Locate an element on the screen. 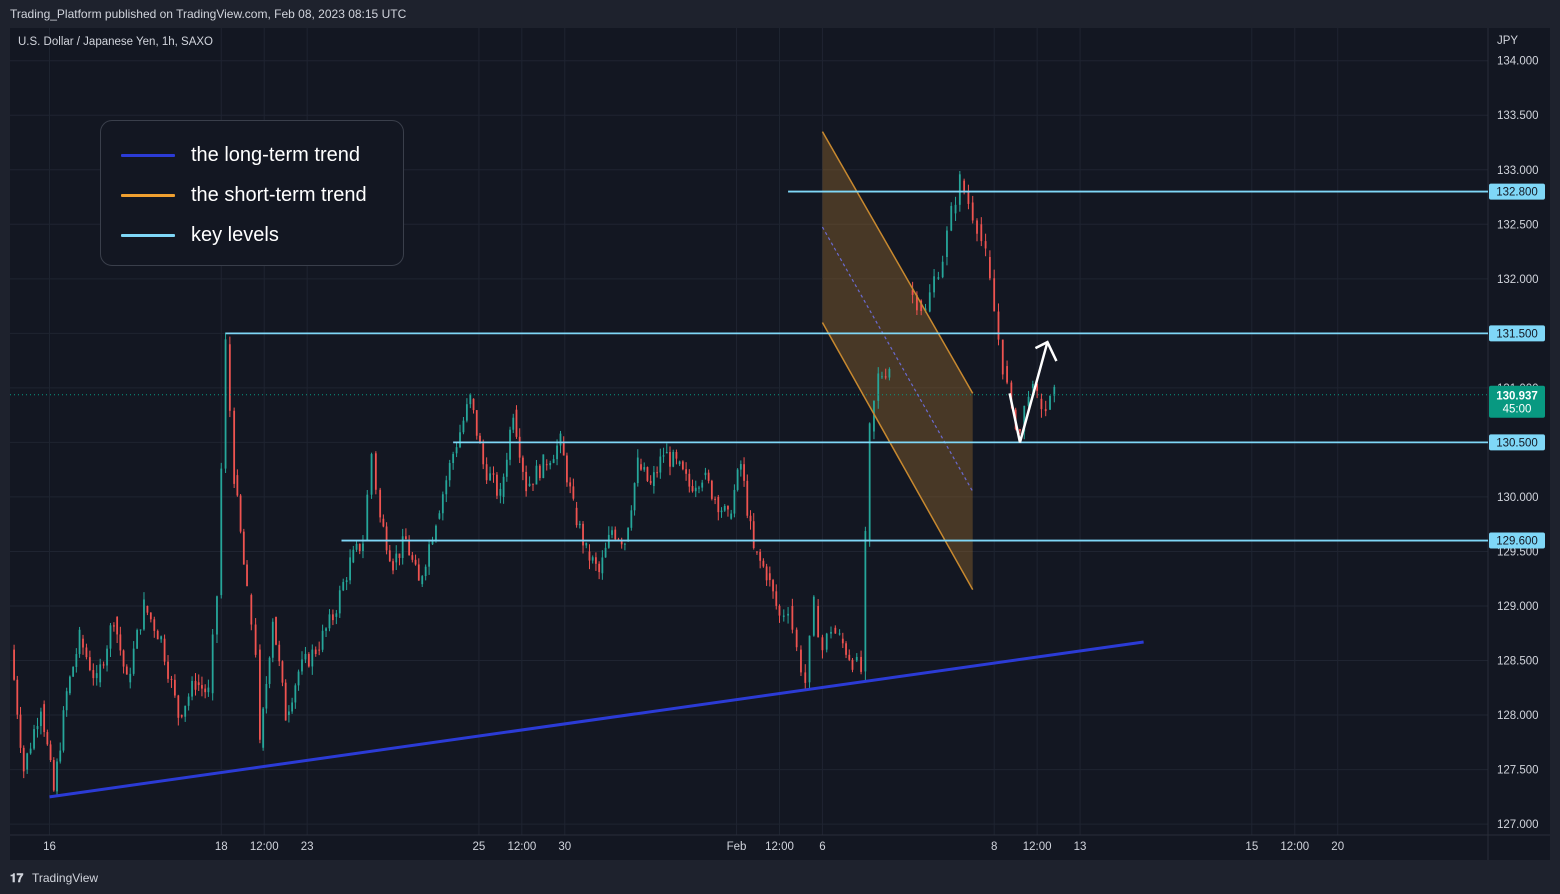 This screenshot has width=1560, height=894. channel-lower is located at coordinates (897, 456).